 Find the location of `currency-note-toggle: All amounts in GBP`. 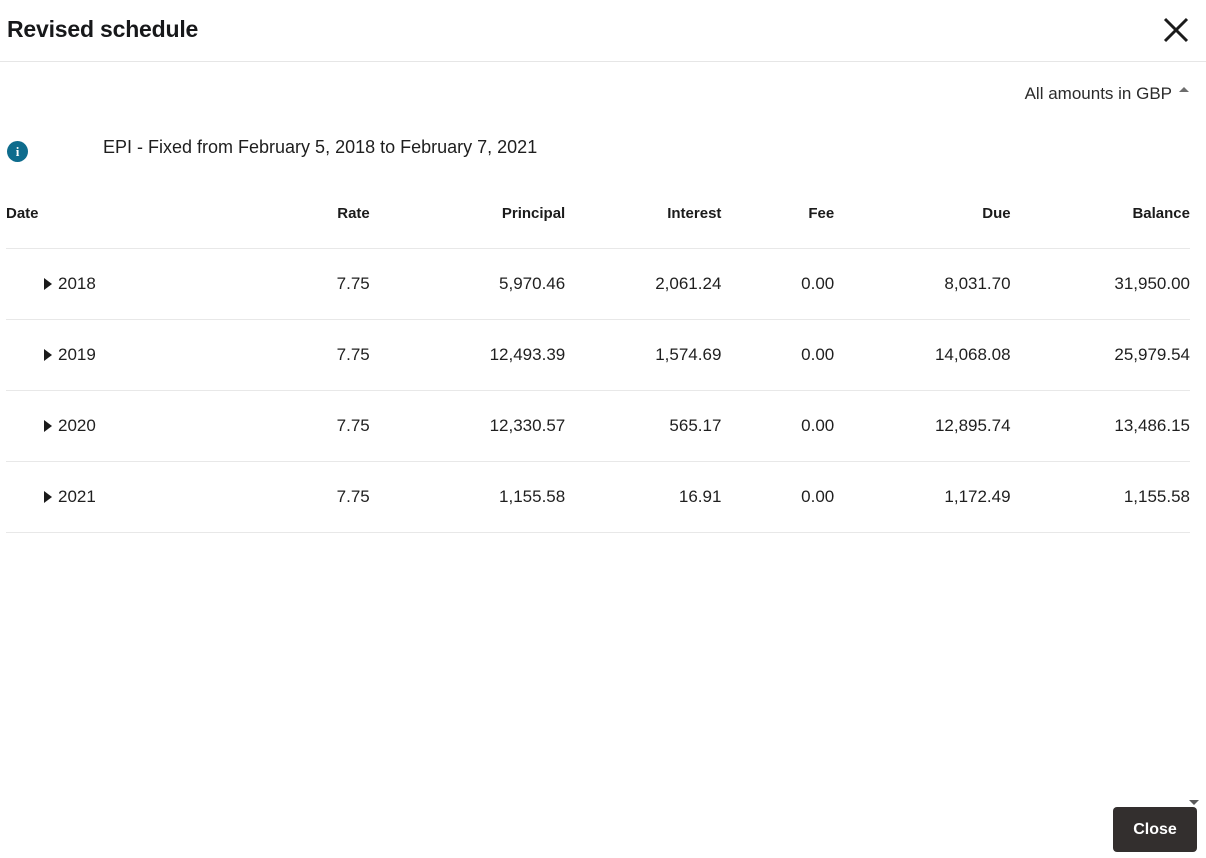

currency-note-toggle: All amounts in GBP is located at coordinates (1107, 94).